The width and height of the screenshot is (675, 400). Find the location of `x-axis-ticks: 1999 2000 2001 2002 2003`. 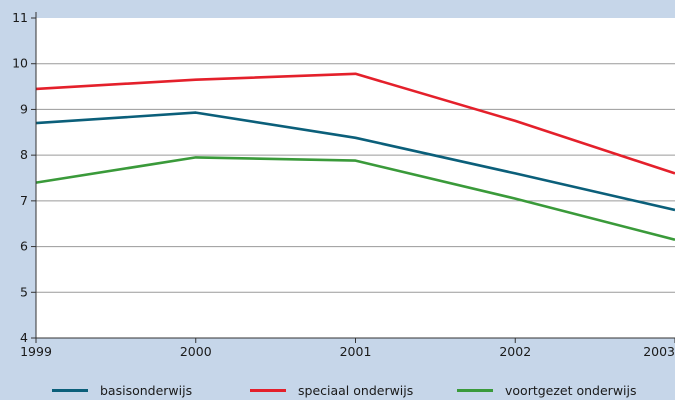

x-axis-ticks: 1999 2000 2001 2002 2003 is located at coordinates (347, 348).